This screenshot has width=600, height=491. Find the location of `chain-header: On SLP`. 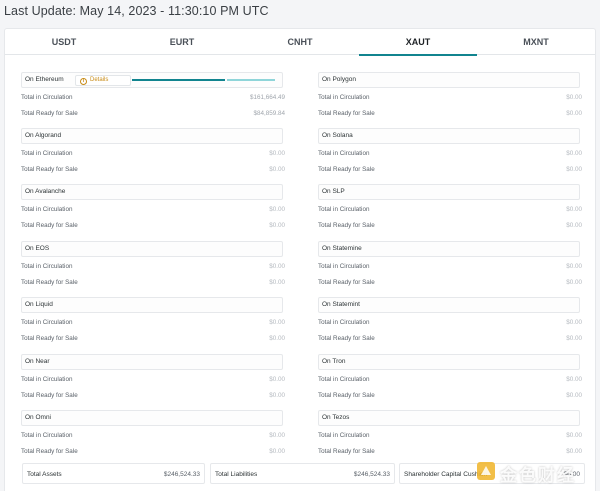

chain-header: On SLP is located at coordinates (449, 192).